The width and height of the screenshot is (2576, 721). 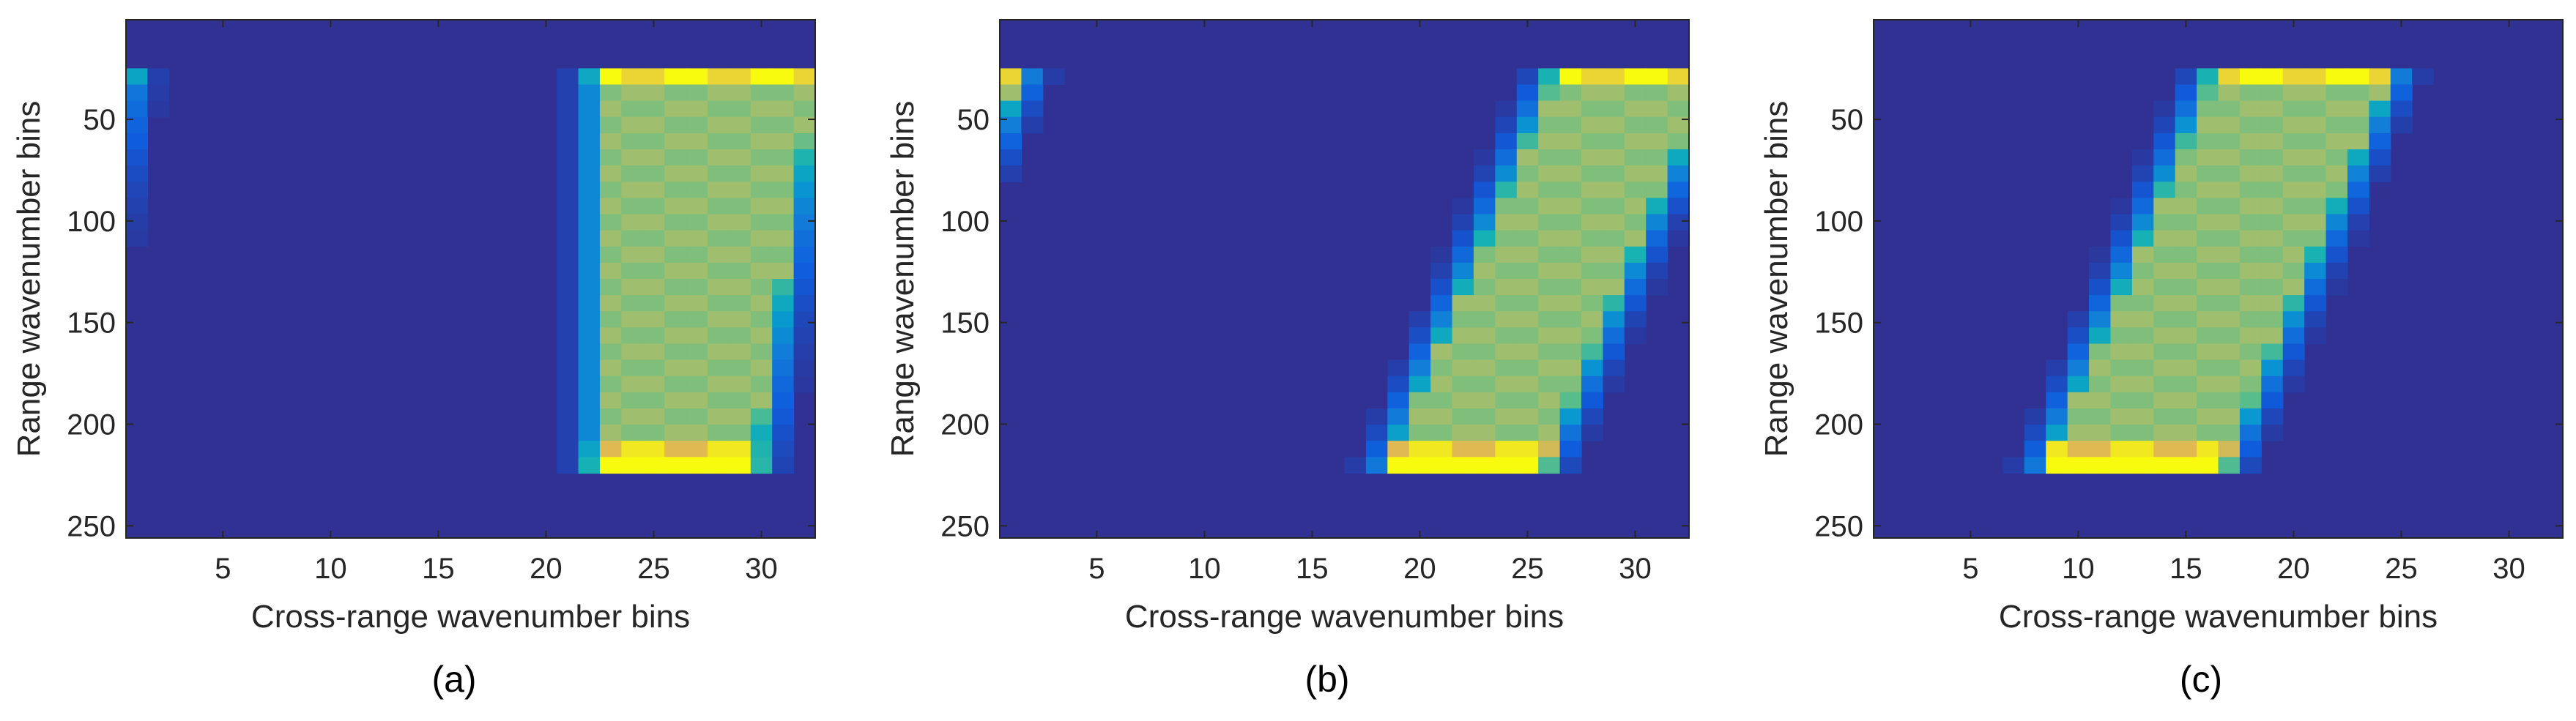 What do you see at coordinates (2201, 679) in the screenshot?
I see `panel-label: (c)` at bounding box center [2201, 679].